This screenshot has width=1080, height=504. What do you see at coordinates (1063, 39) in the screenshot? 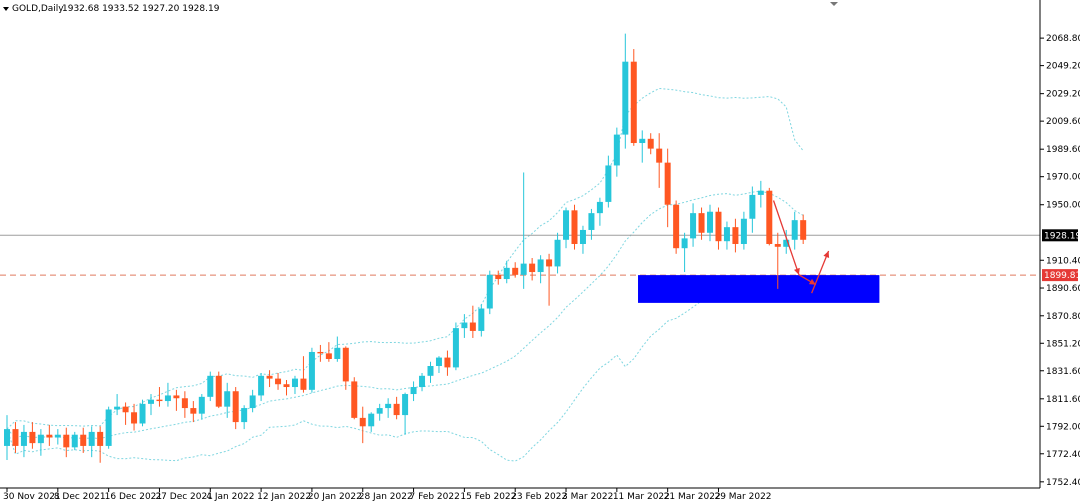
I see `y-tick-label: 2068.80` at bounding box center [1063, 39].